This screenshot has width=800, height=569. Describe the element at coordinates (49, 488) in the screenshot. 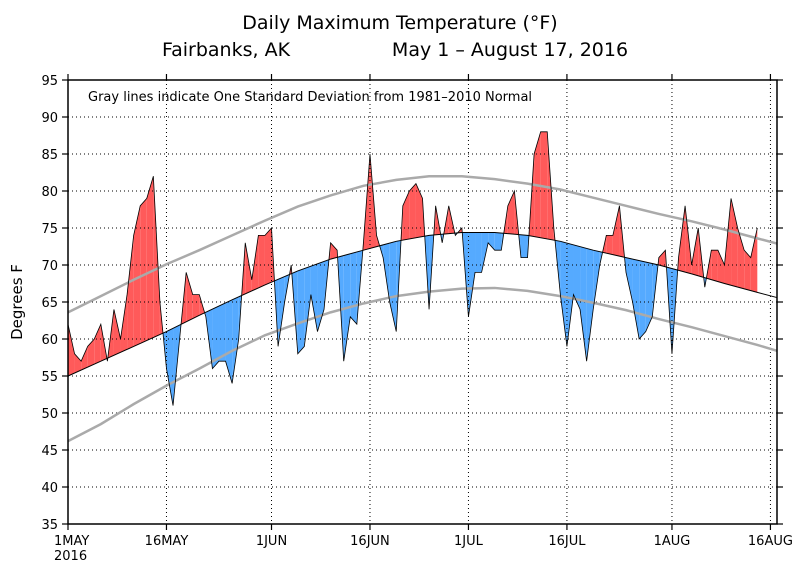

I see `y-tick-label: 40` at that location.